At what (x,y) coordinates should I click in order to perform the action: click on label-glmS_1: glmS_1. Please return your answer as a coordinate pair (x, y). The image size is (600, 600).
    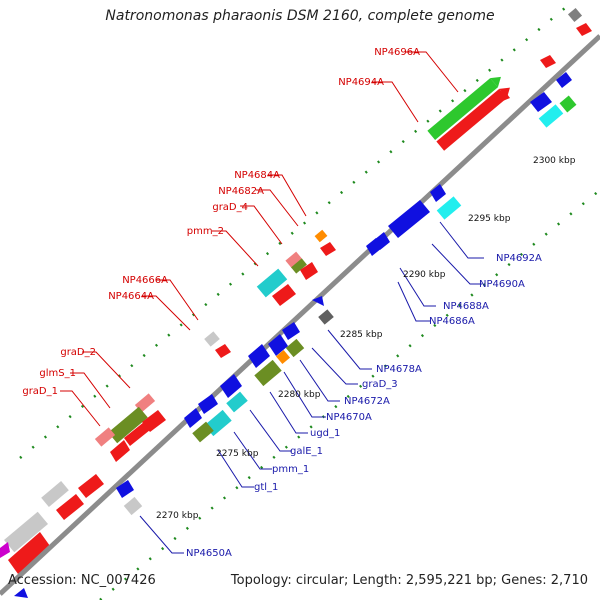
    Looking at the image, I should click on (57, 373).